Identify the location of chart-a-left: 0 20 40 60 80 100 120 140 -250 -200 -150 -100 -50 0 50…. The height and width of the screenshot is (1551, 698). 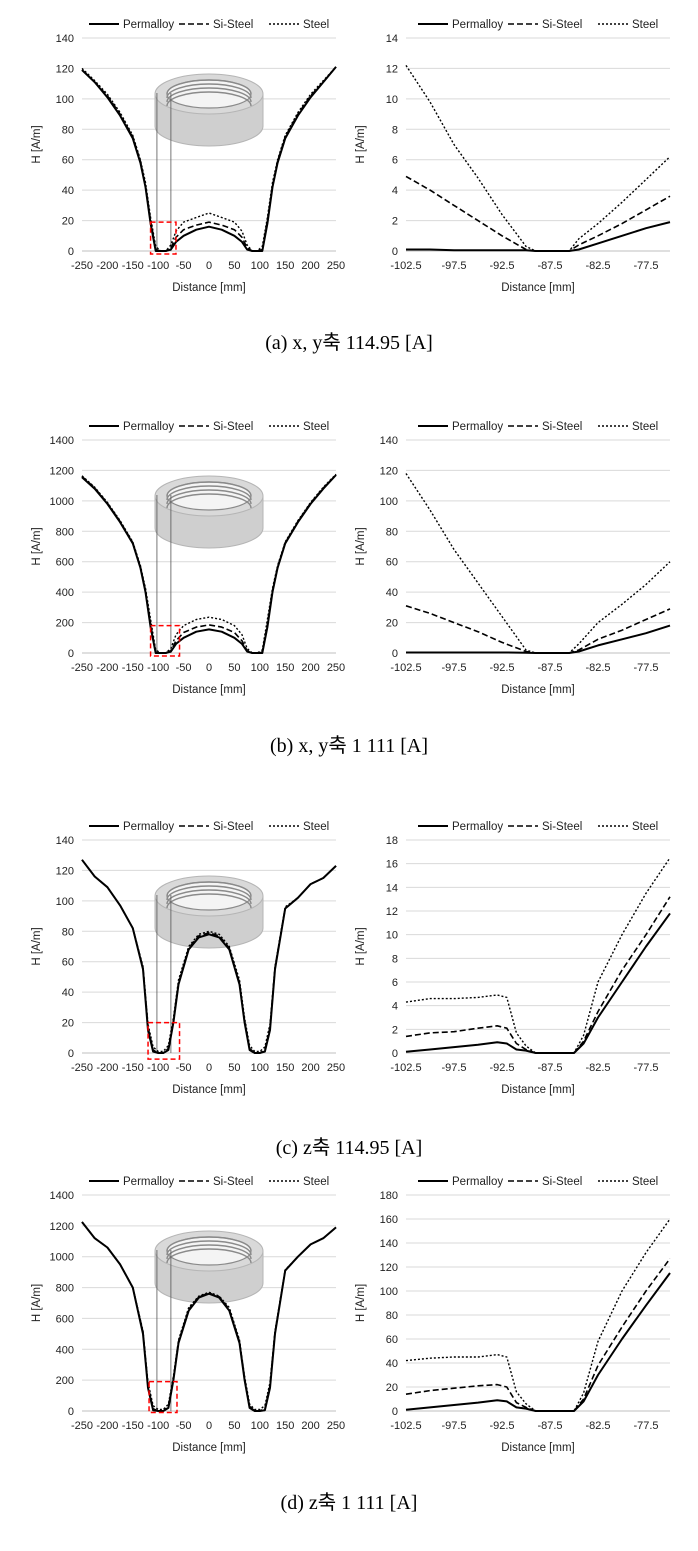
(188, 156).